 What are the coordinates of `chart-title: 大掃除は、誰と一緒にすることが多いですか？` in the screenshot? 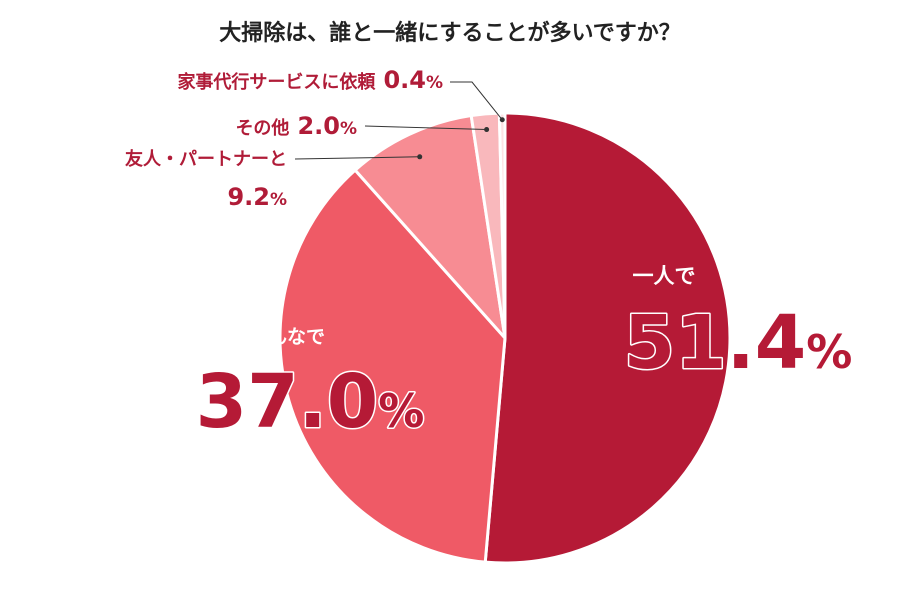 It's located at (450, 33).